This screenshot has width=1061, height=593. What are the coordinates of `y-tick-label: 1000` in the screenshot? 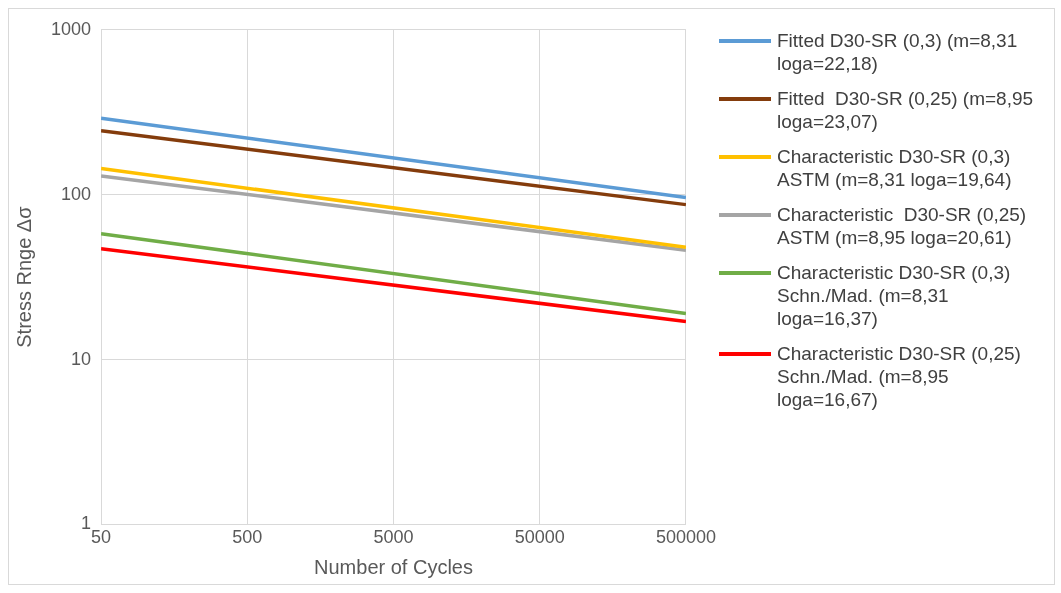 It's located at (71, 28).